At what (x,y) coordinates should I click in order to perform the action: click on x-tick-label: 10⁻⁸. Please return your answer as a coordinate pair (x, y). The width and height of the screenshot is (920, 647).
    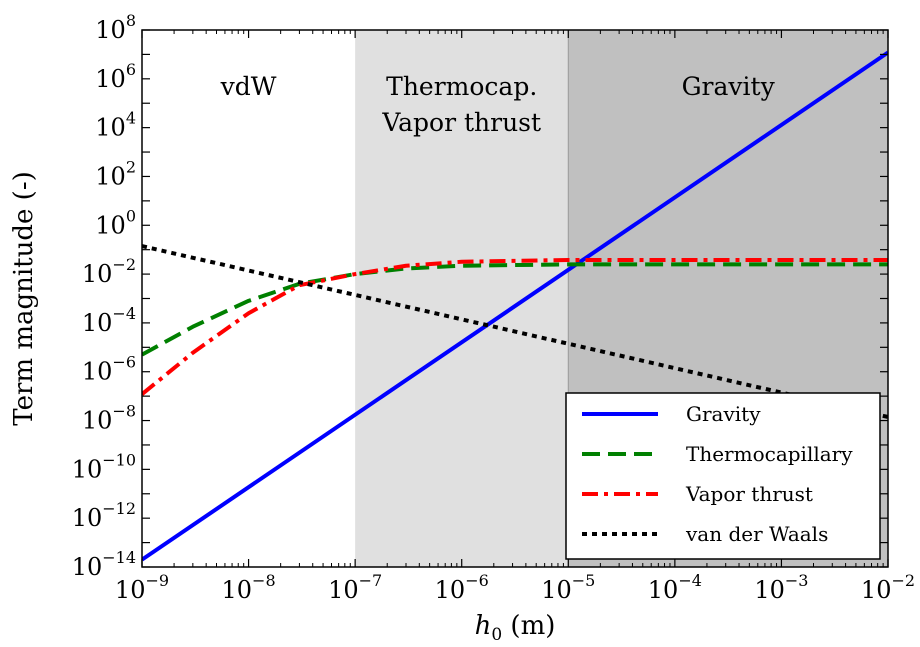
    Looking at the image, I should click on (249, 587).